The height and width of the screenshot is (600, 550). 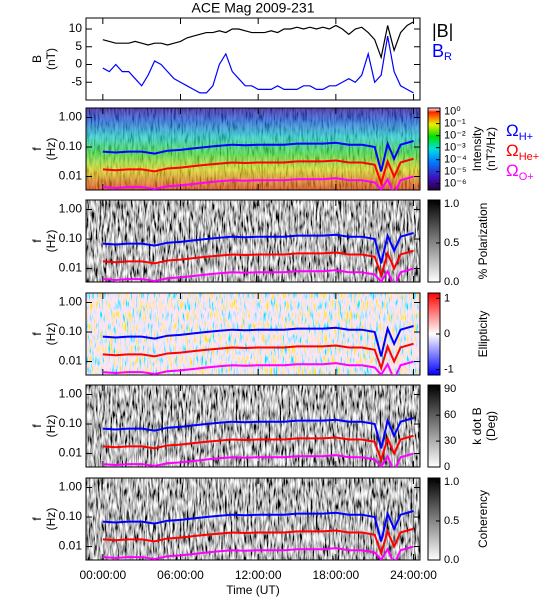 What do you see at coordinates (258, 575) in the screenshot?
I see `x-tick-label: 12:00:00` at bounding box center [258, 575].